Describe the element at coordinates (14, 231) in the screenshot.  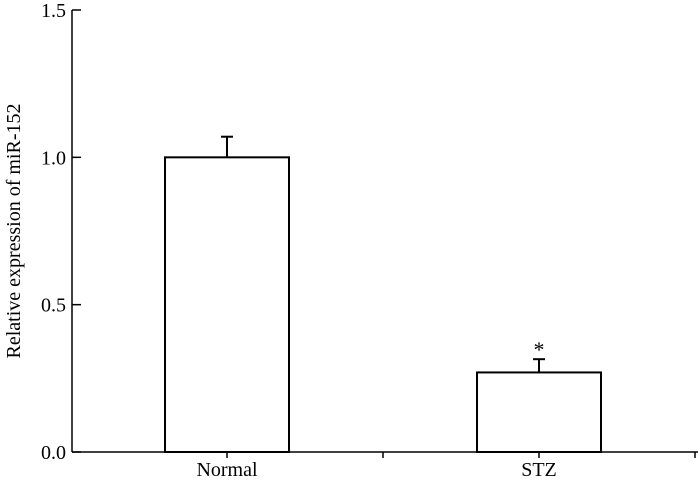
I see `y-axis-title: Relative expression of miR-152` at that location.